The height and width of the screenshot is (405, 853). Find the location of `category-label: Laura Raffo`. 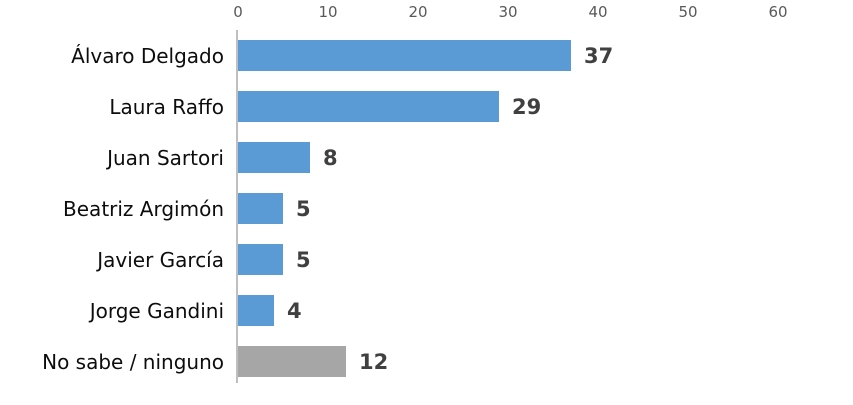

category-label: Laura Raffo is located at coordinates (166, 106).